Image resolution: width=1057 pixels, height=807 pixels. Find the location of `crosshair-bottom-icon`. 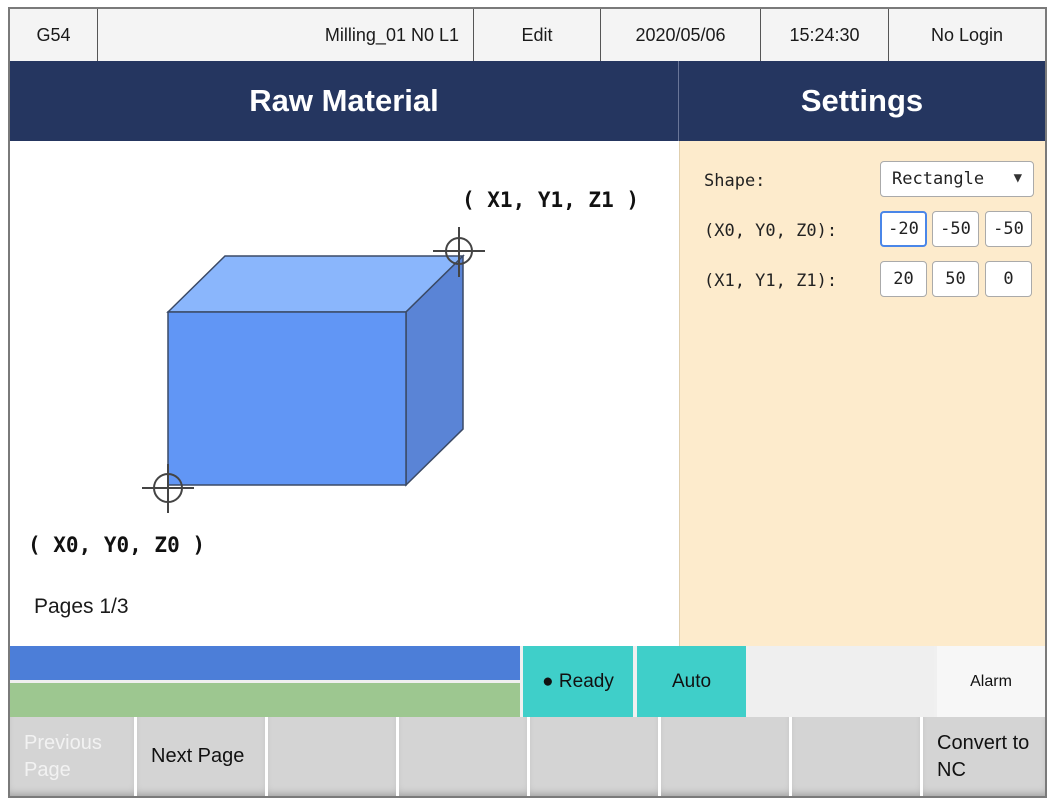

crosshair-bottom-icon is located at coordinates (168, 488).